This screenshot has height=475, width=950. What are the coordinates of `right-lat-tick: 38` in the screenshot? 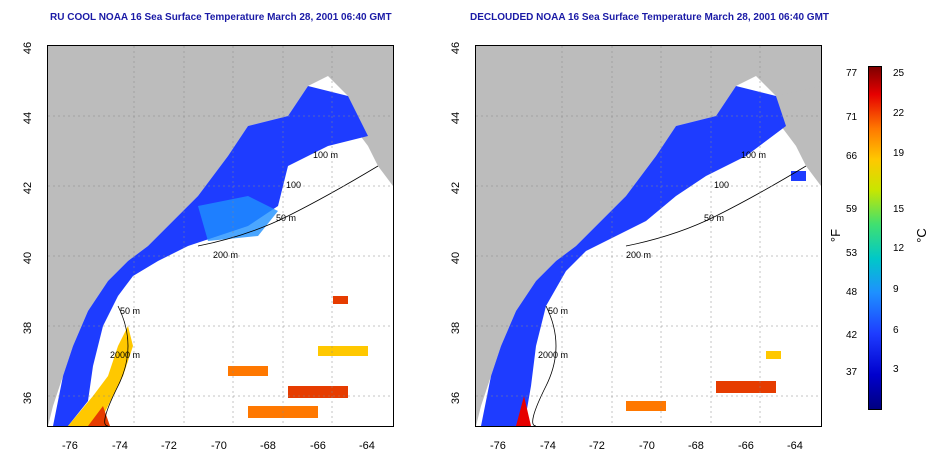 It's located at (456, 328).